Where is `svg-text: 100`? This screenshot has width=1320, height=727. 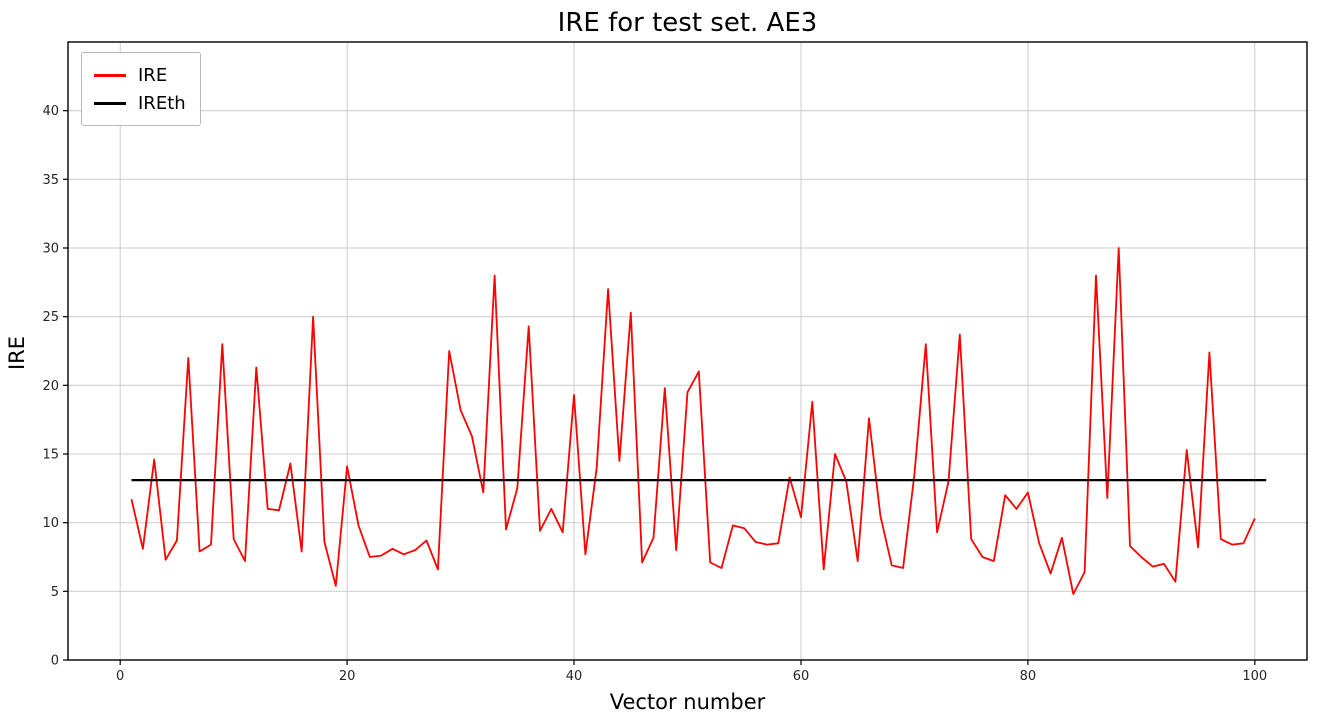 svg-text: 100 is located at coordinates (1254, 676).